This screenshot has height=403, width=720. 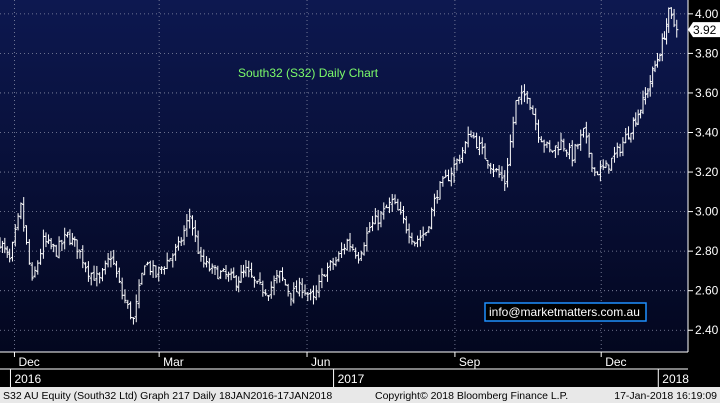 I want to click on chart-title: South32 (S32) Daily Chart, so click(x=308, y=73).